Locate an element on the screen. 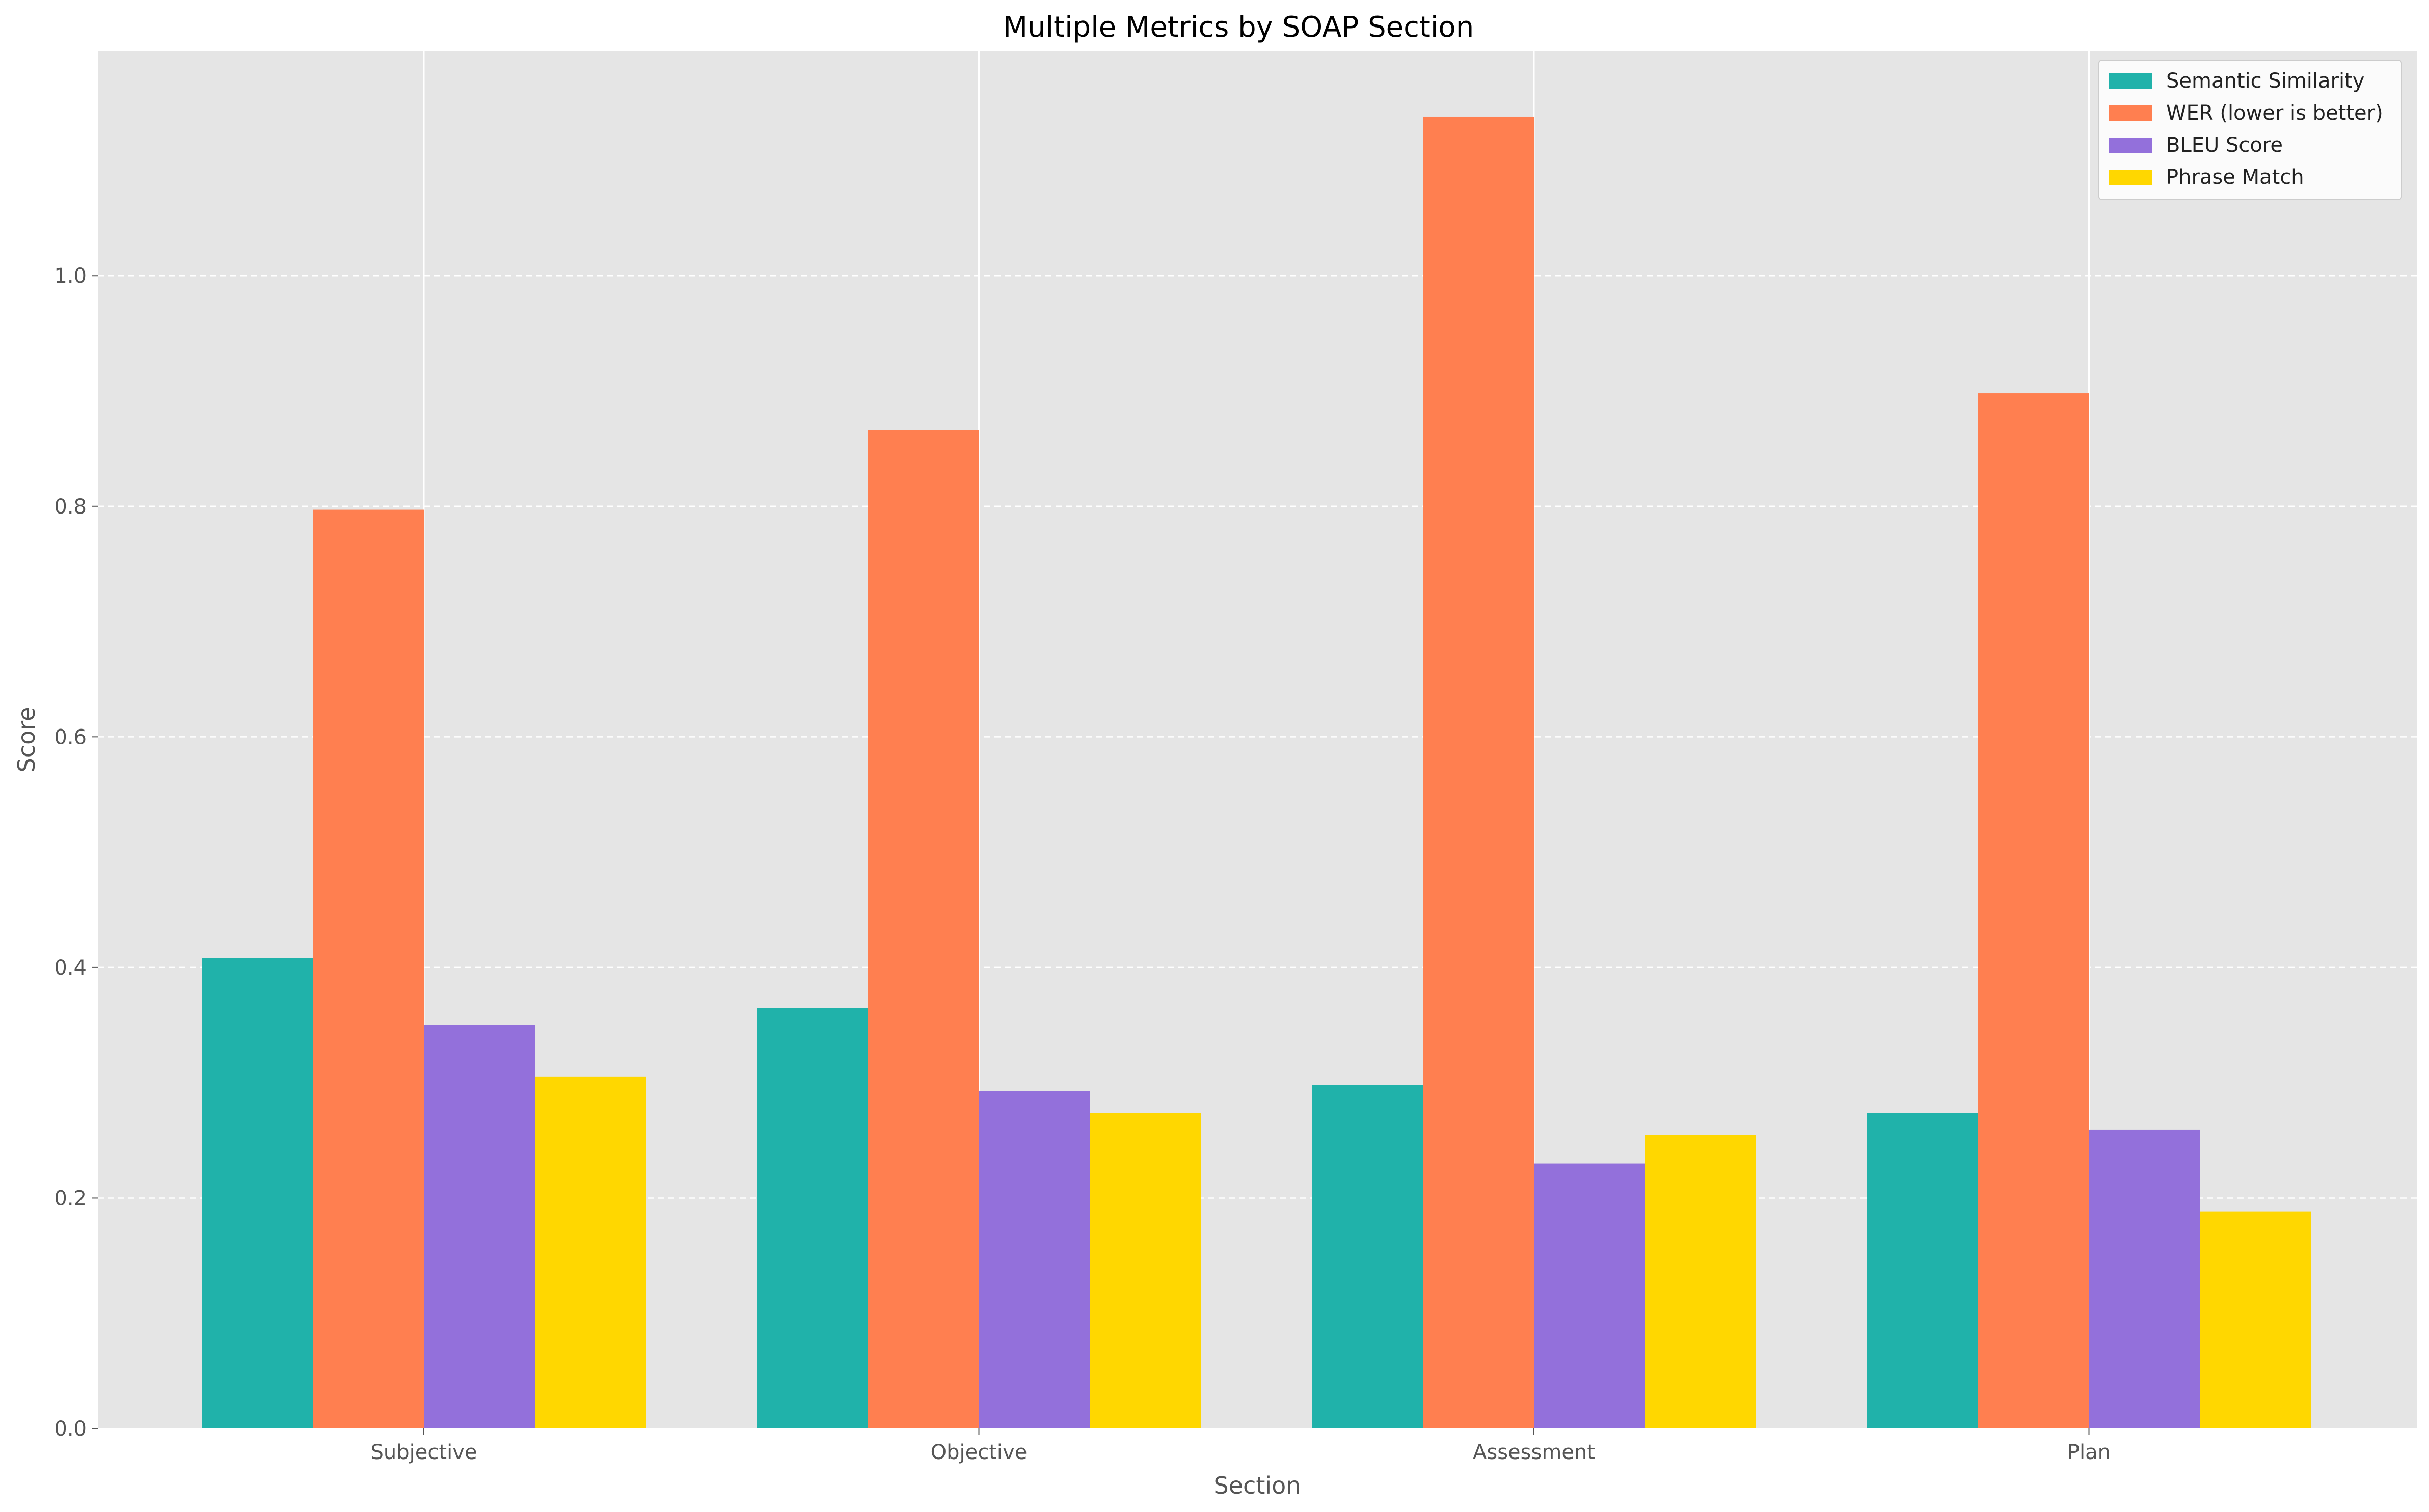 The image size is (2429, 1512). legend-label: Phrase Match is located at coordinates (2235, 177).